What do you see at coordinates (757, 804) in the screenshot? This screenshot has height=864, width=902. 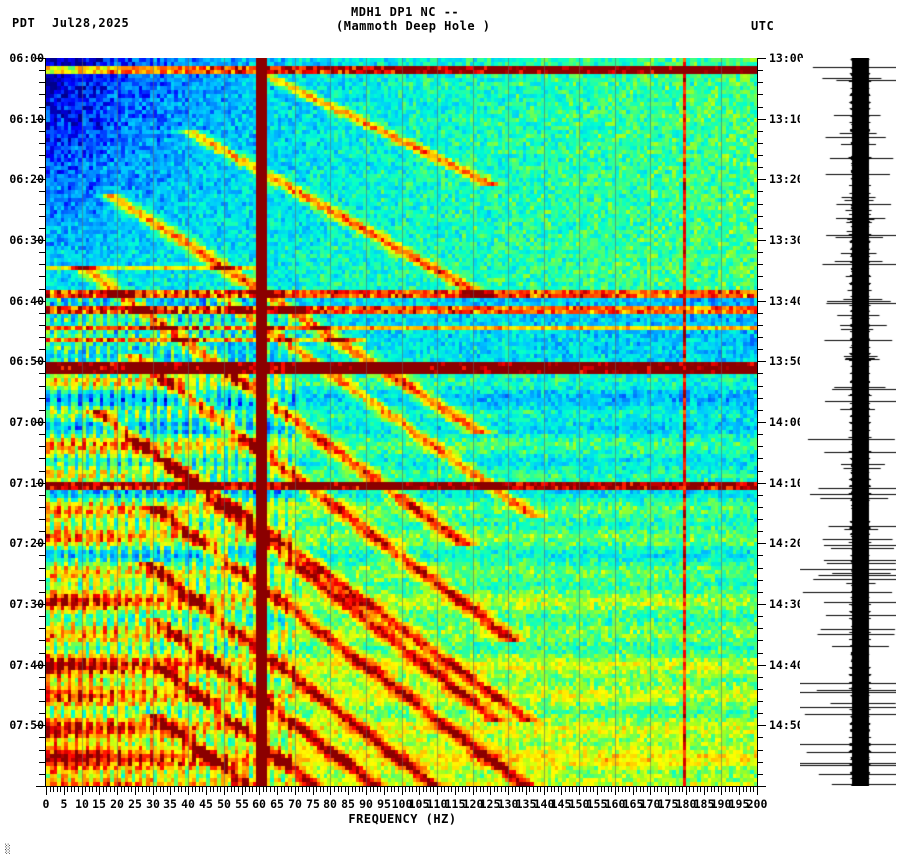 I see `frequency-label: 200` at bounding box center [757, 804].